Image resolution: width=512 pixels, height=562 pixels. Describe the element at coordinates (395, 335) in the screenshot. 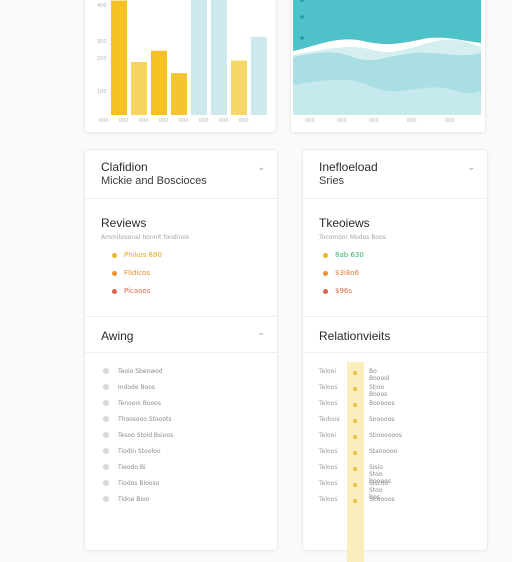

I see `relations-header: Relationvieits` at that location.